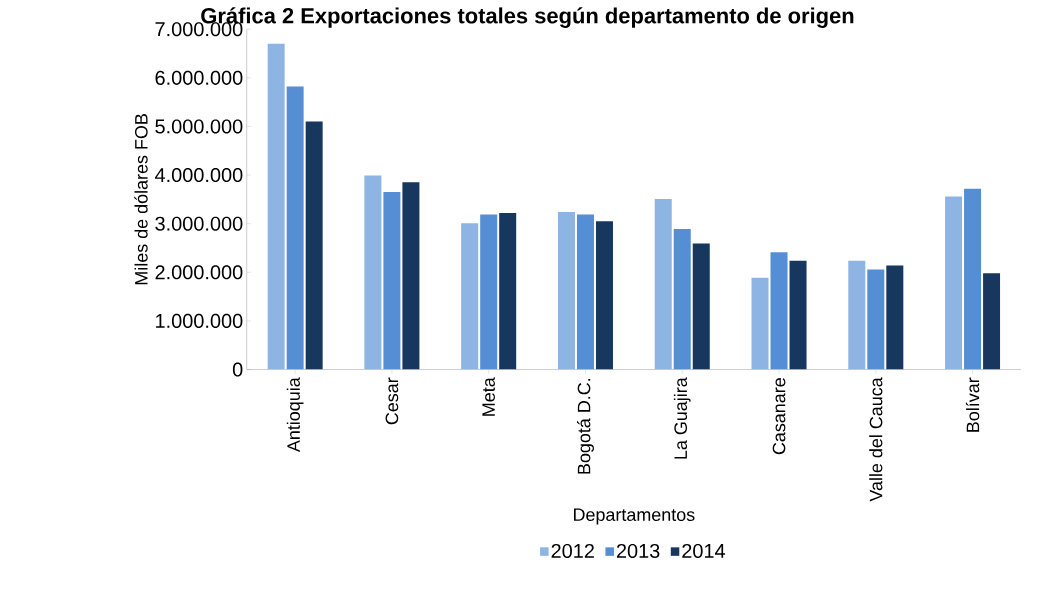  What do you see at coordinates (638, 550) in the screenshot?
I see `legend-label: 2013` at bounding box center [638, 550].